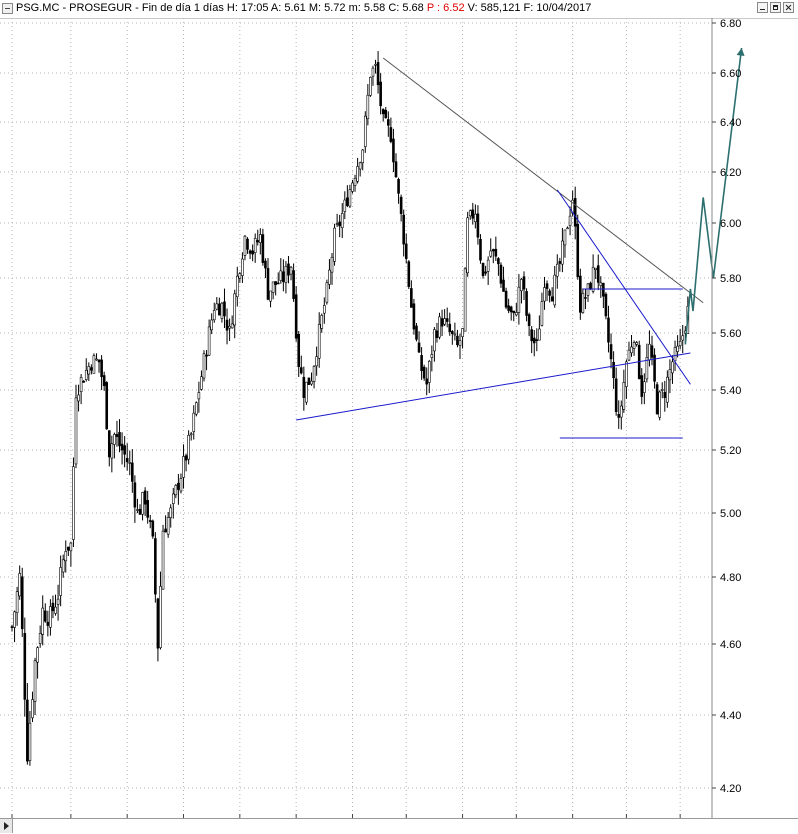  I want to click on maximize-icon, so click(775, 7).